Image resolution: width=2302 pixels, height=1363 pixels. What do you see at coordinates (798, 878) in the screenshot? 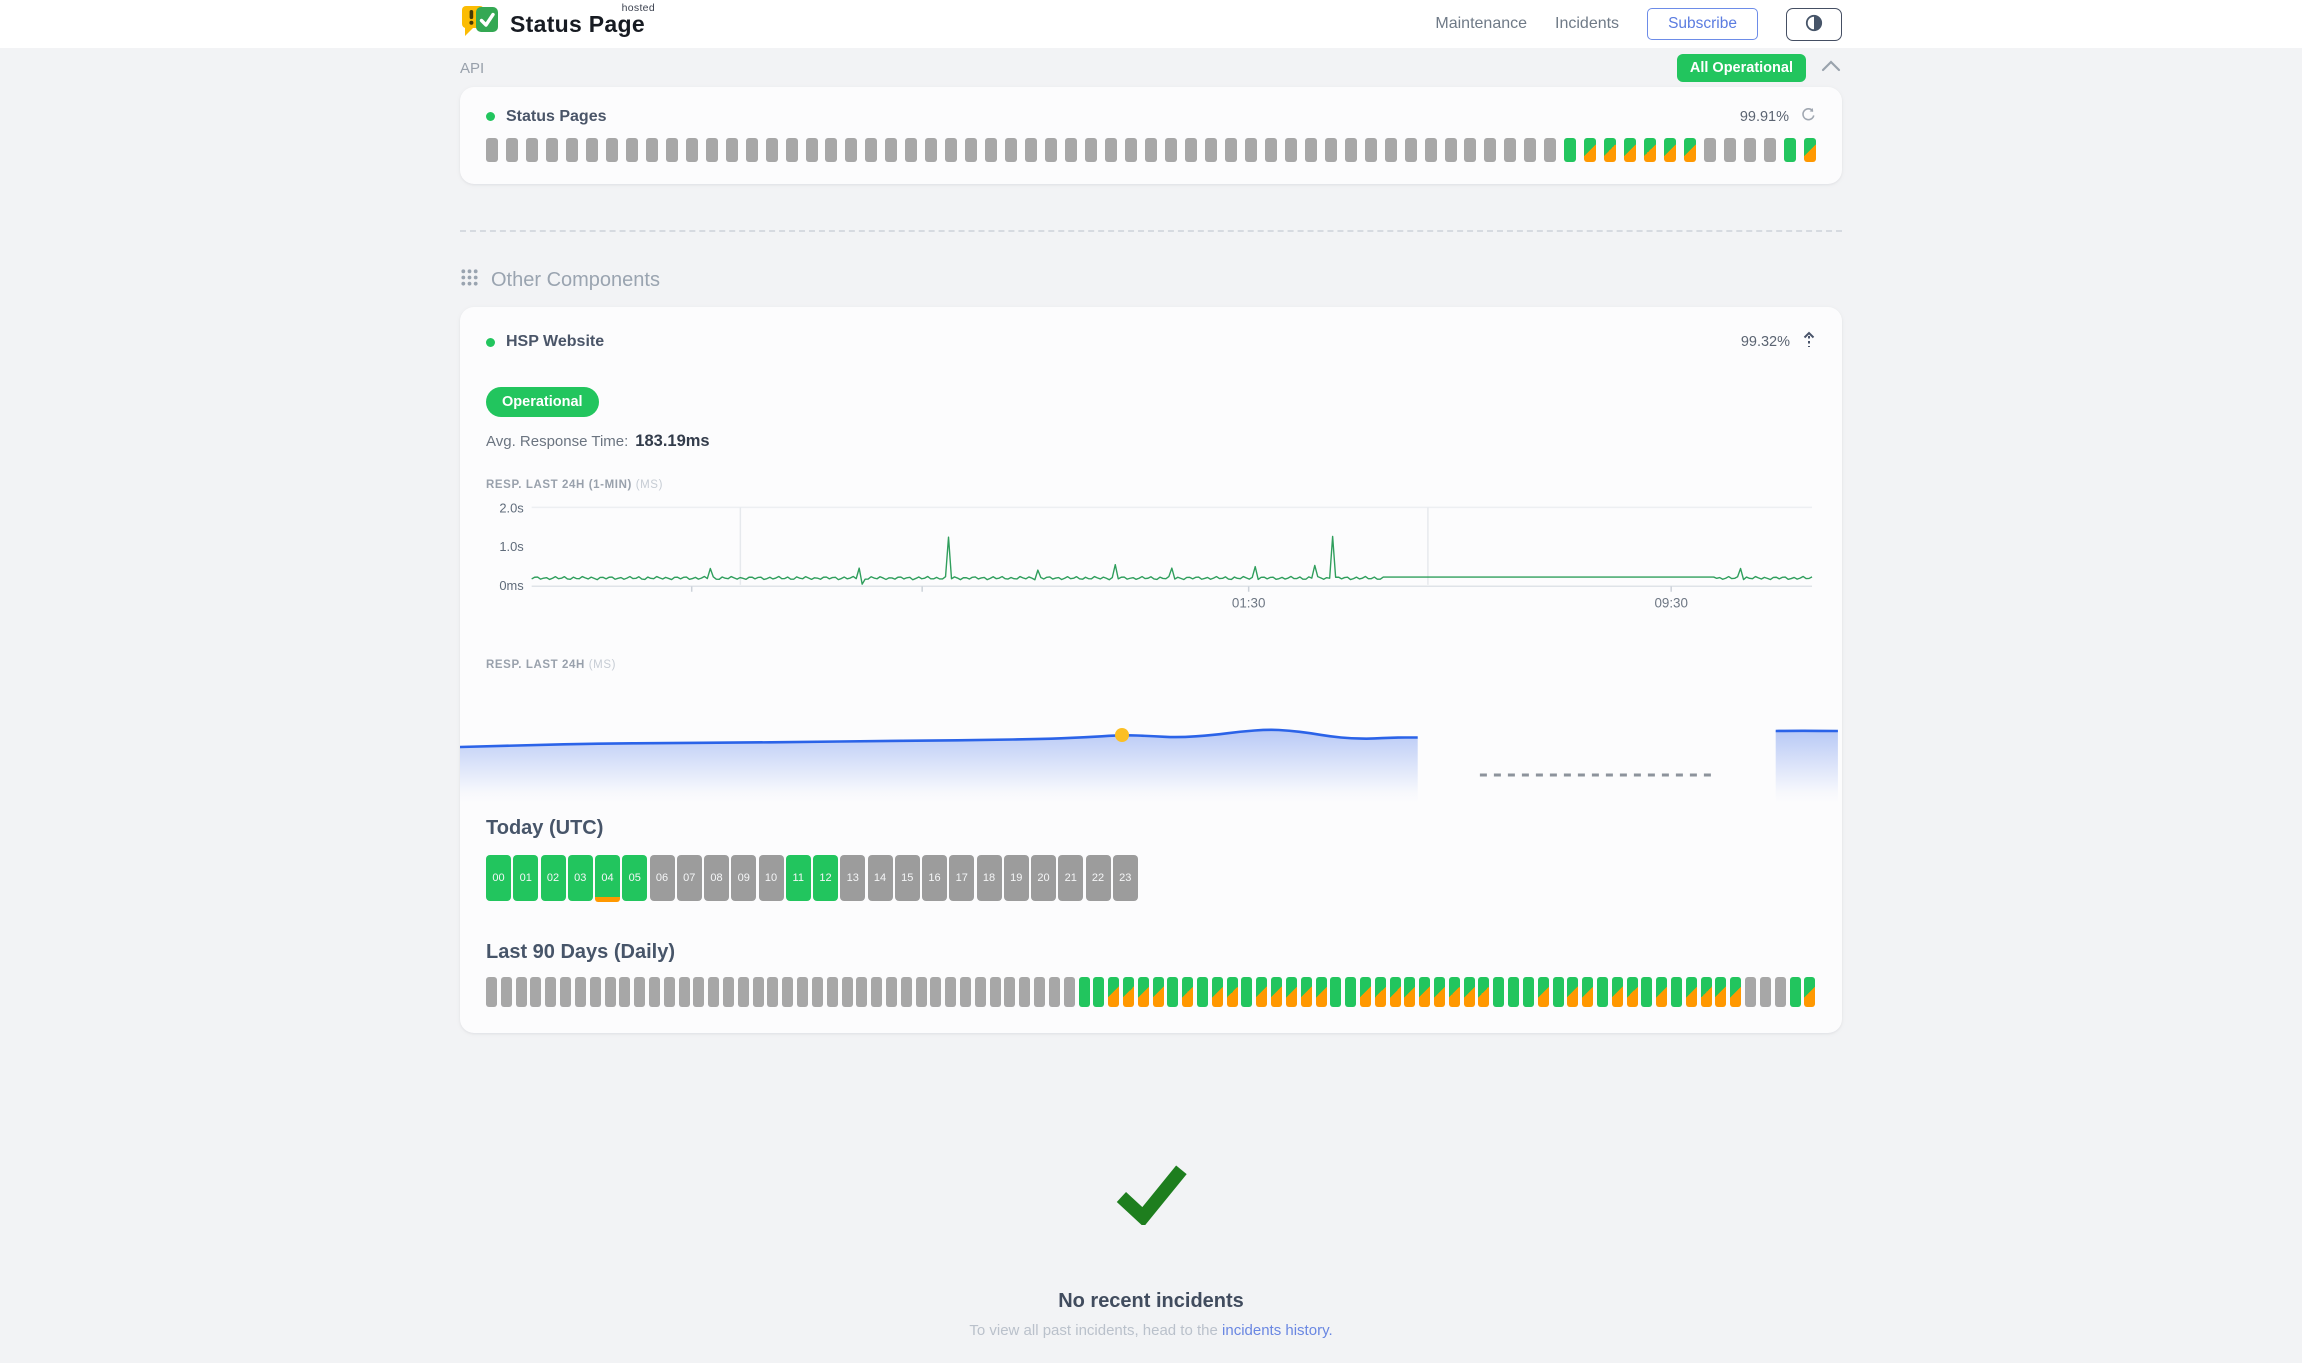
I see `hour-block: 11` at bounding box center [798, 878].